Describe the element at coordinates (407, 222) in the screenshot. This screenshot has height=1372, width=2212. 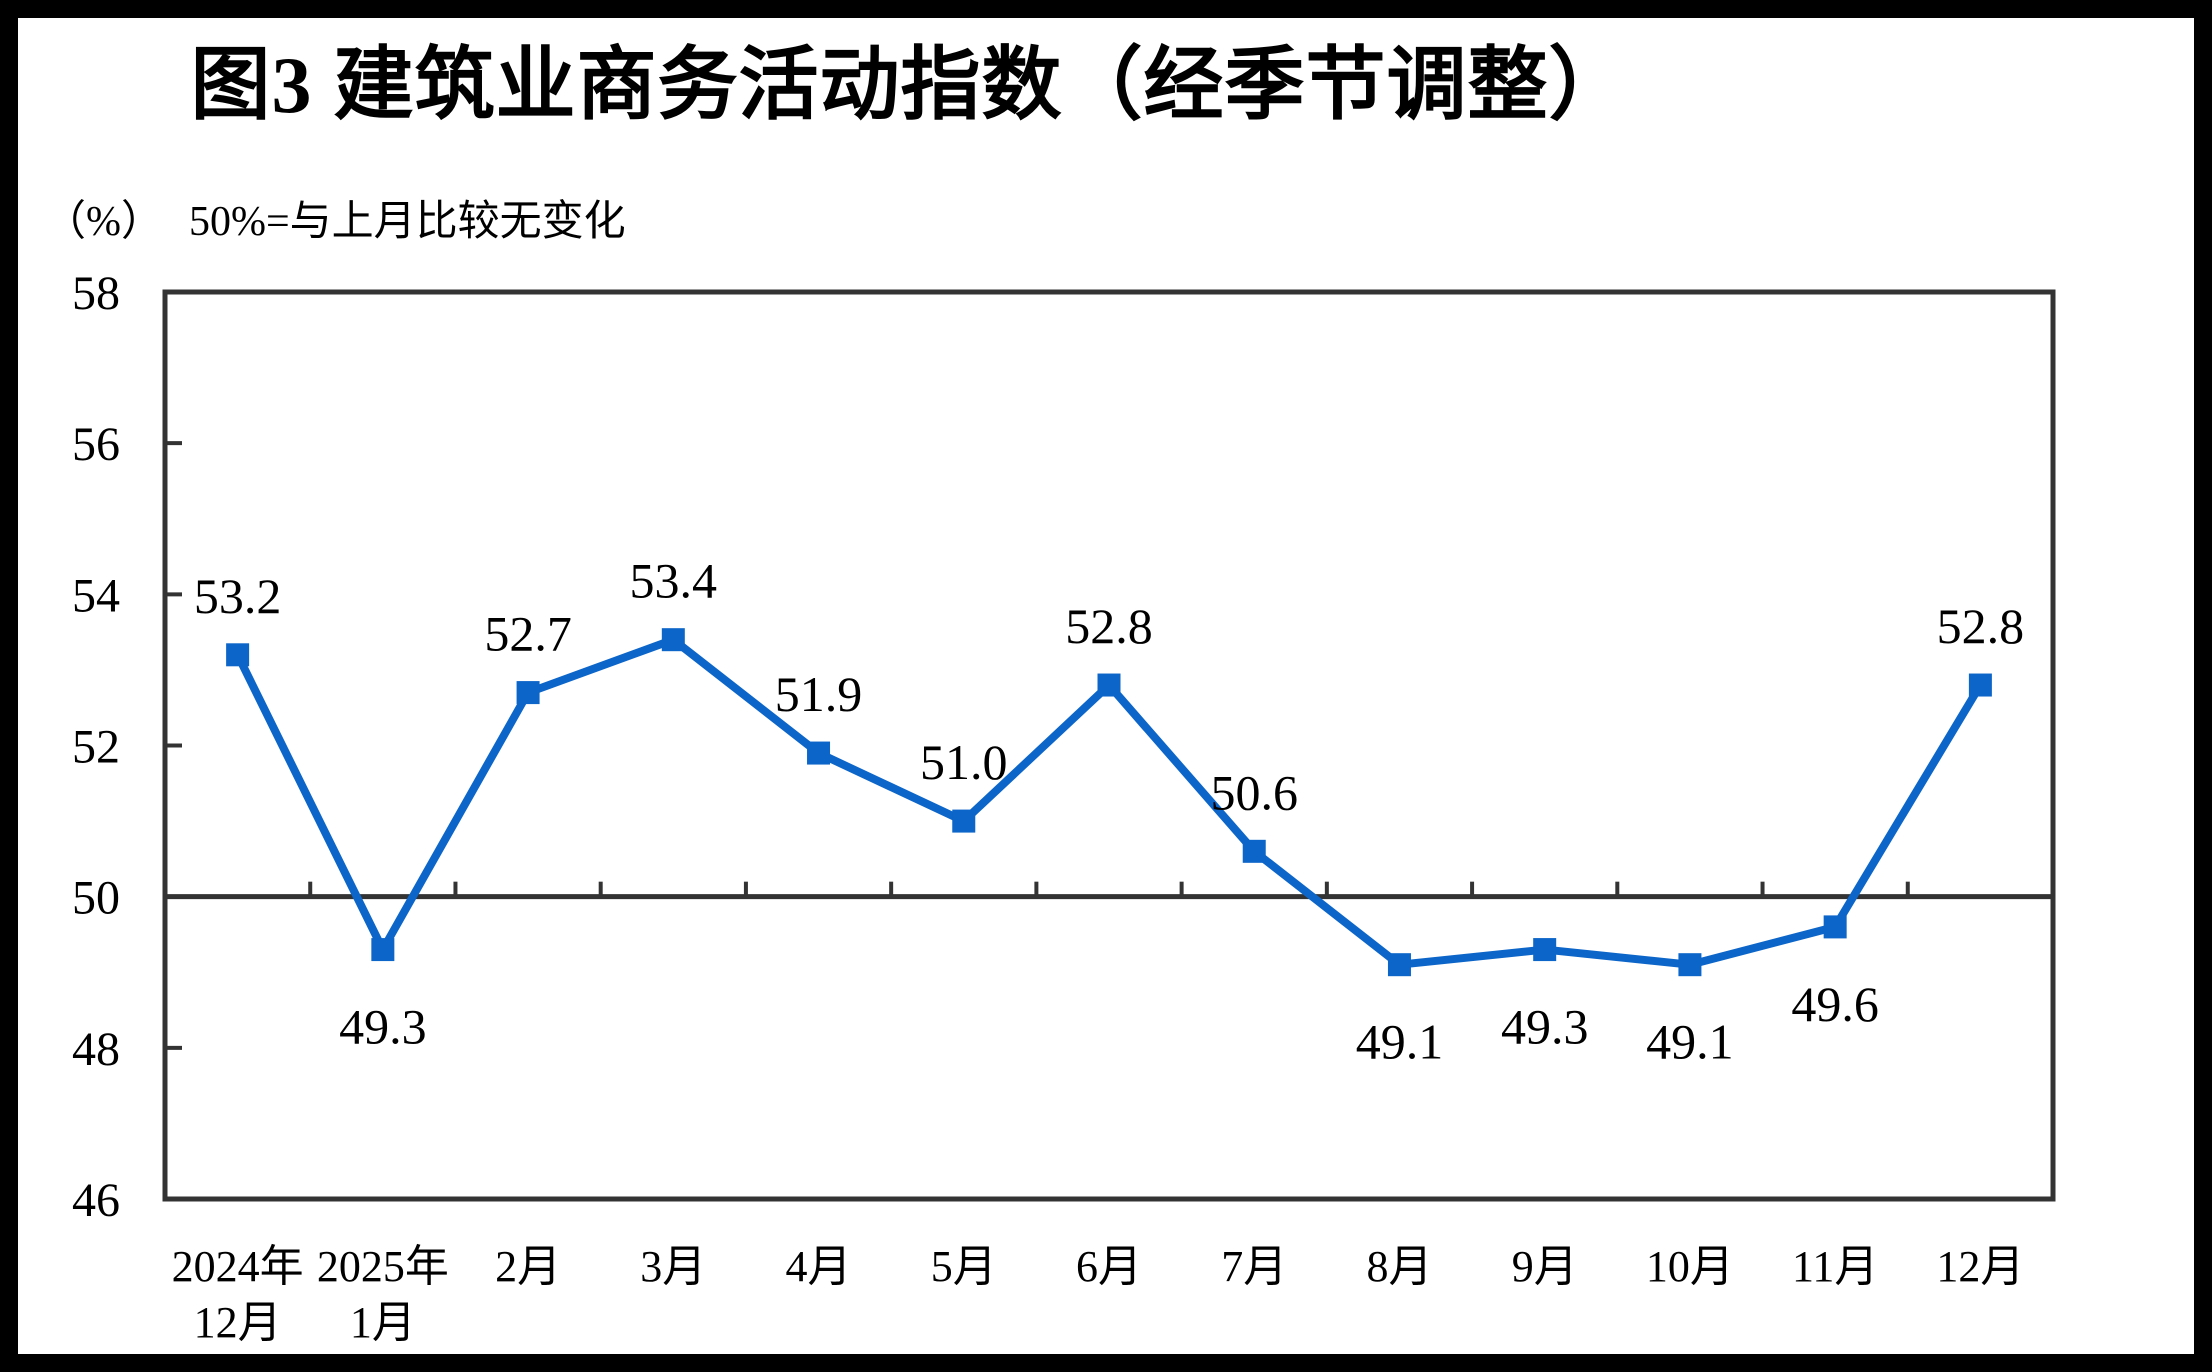
I see `reference-note: 50%=与上月比较无变化` at that location.